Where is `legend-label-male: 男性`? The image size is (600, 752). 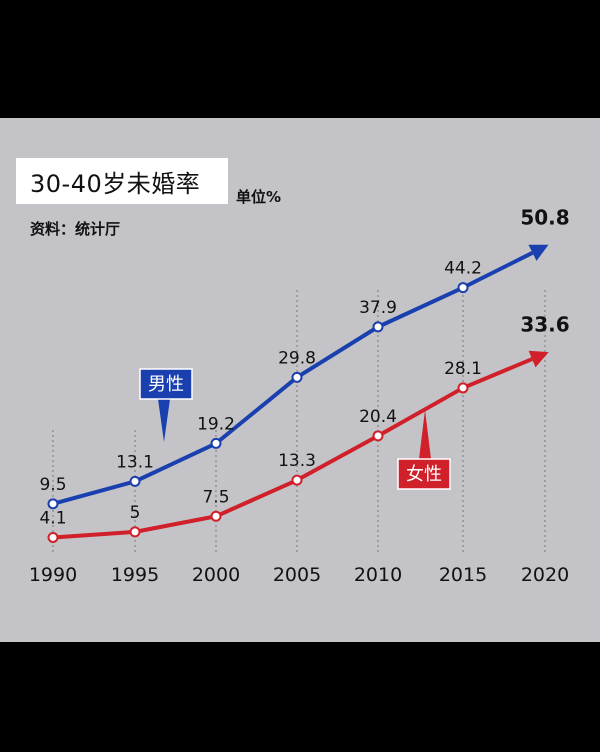 legend-label-male: 男性 is located at coordinates (166, 384).